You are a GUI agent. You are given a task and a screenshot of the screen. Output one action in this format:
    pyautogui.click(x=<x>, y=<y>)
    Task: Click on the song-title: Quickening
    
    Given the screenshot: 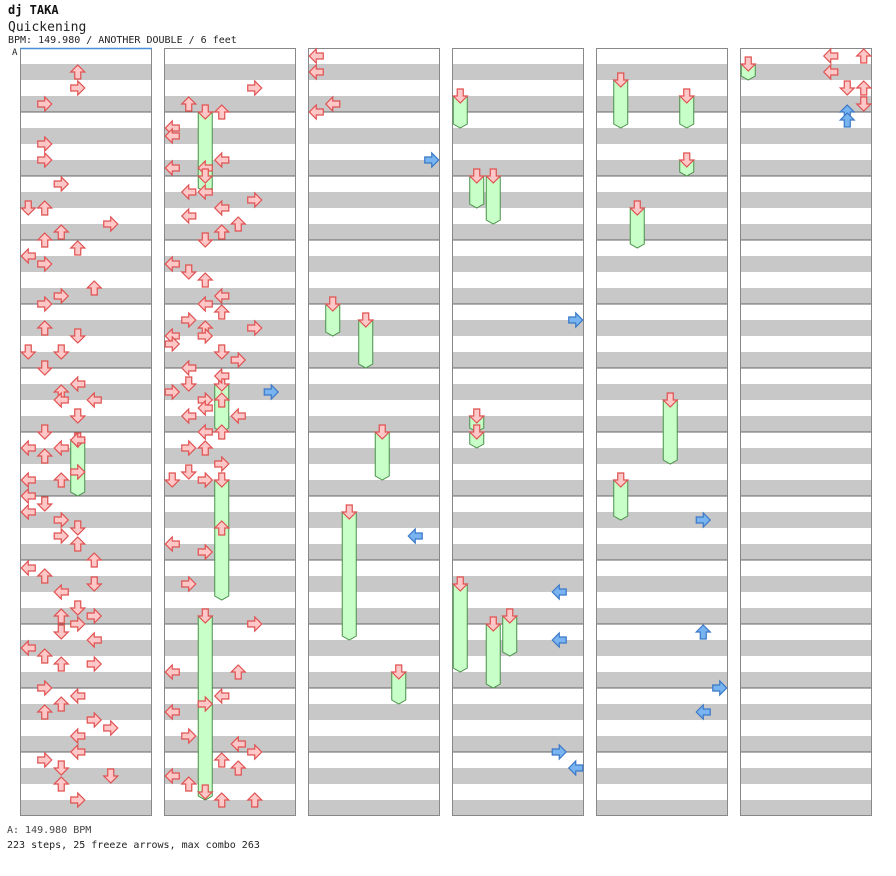 What is the action you would take?
    pyautogui.click(x=47, y=27)
    